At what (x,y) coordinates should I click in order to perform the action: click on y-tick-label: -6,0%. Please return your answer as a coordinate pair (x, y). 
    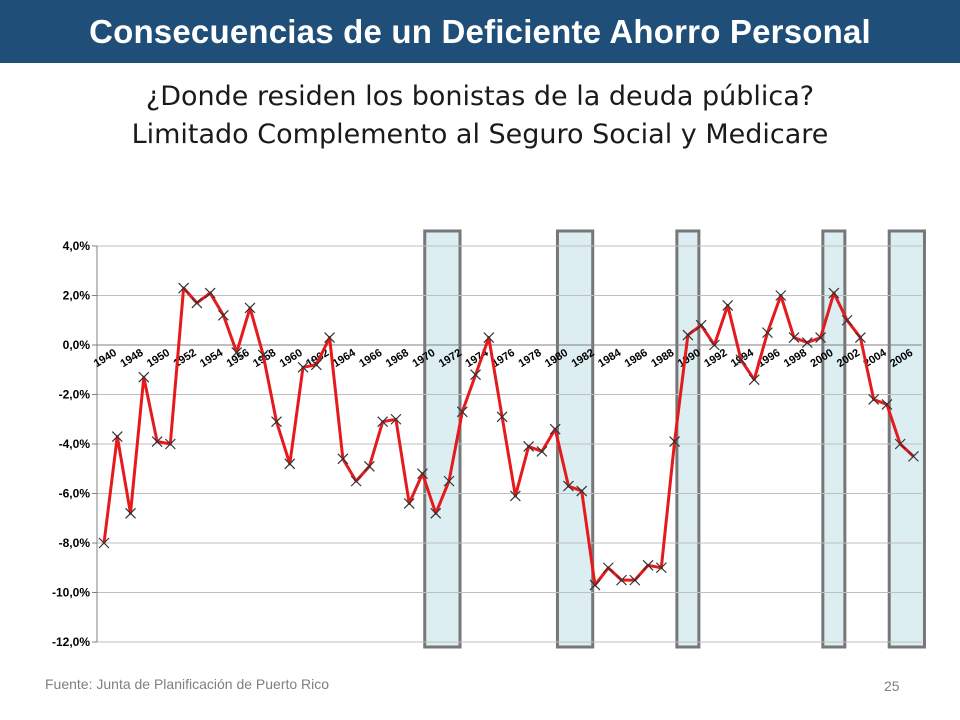
    Looking at the image, I should click on (75, 494).